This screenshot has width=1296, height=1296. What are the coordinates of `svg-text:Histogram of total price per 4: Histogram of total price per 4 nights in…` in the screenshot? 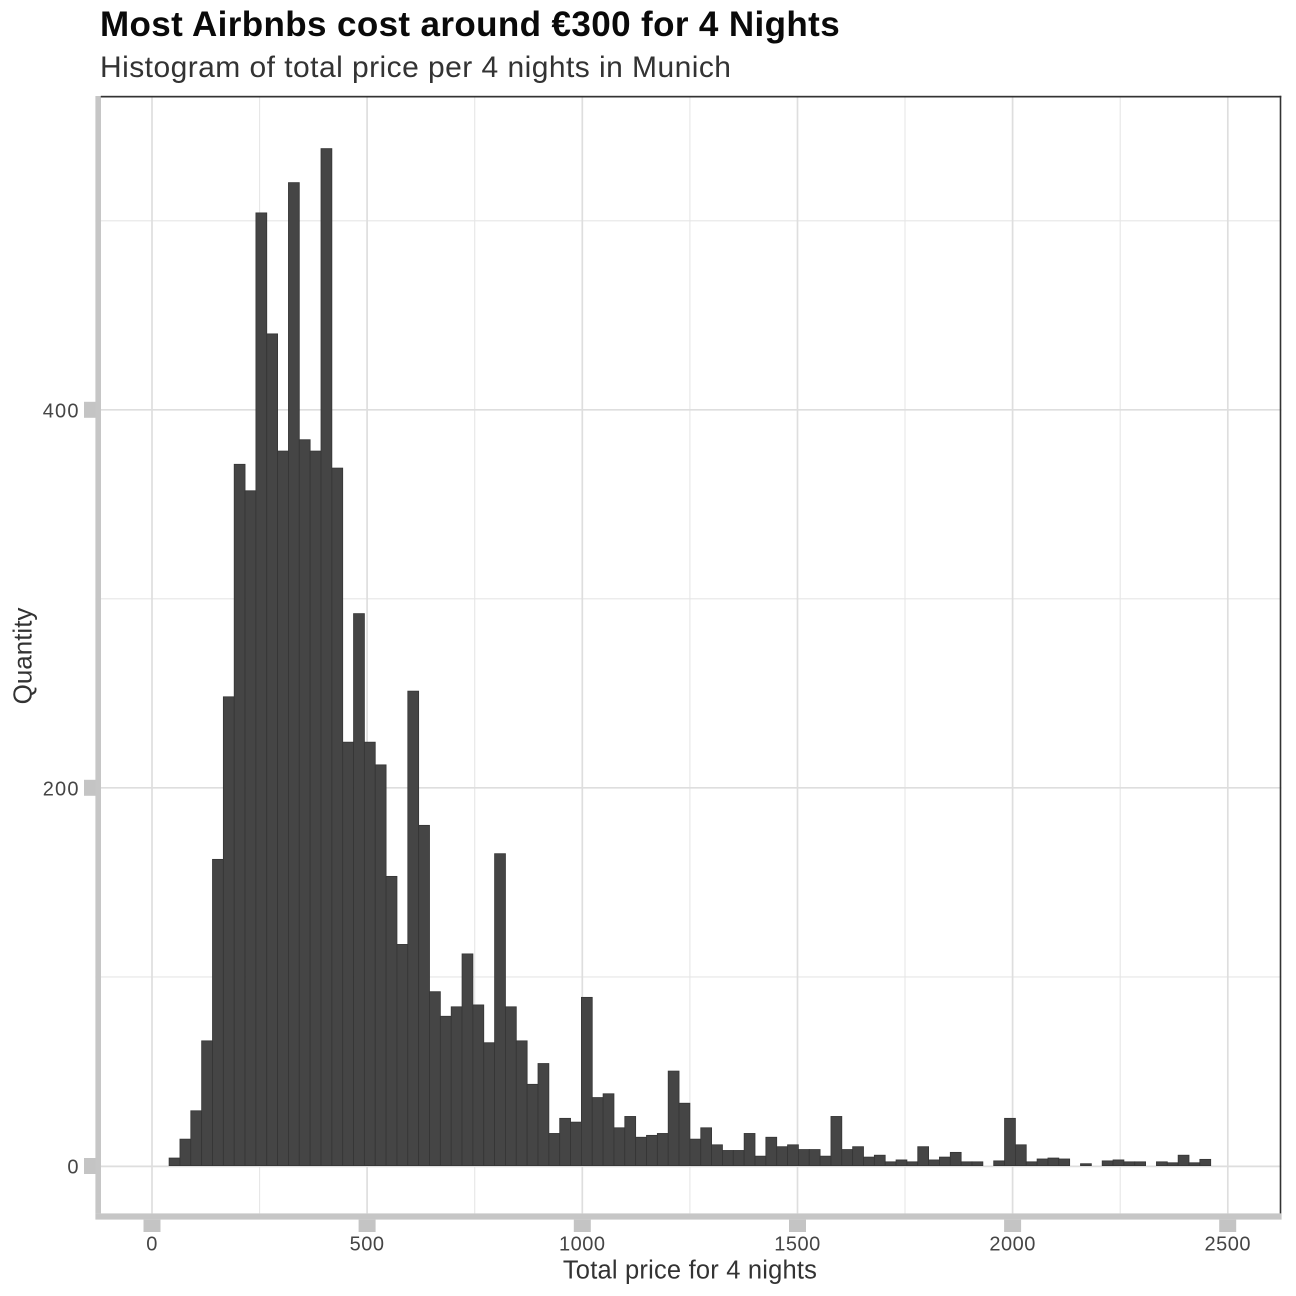 It's located at (415, 67).